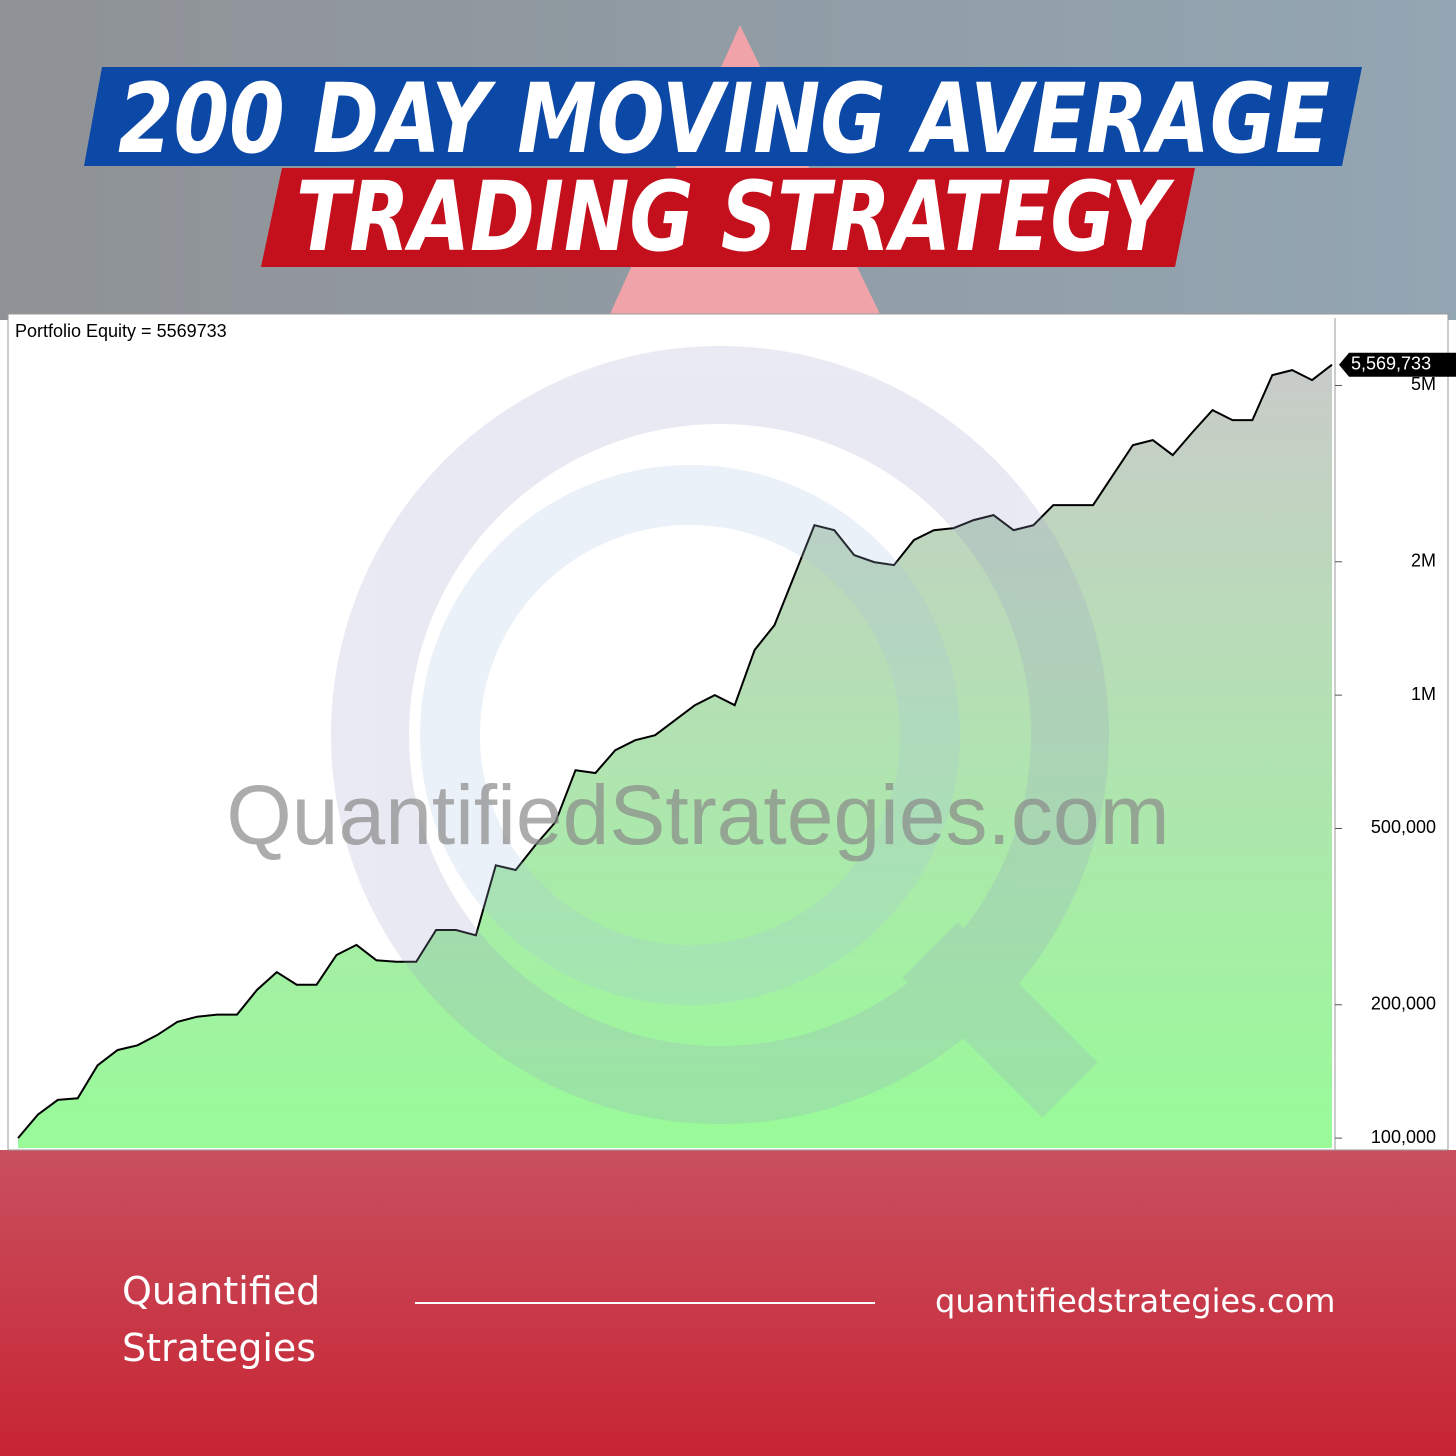  I want to click on y-tick-label: 1M, so click(1423, 694).